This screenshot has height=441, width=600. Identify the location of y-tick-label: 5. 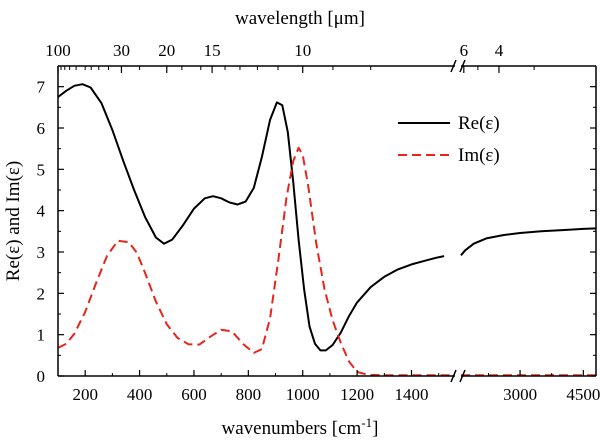
(41, 169).